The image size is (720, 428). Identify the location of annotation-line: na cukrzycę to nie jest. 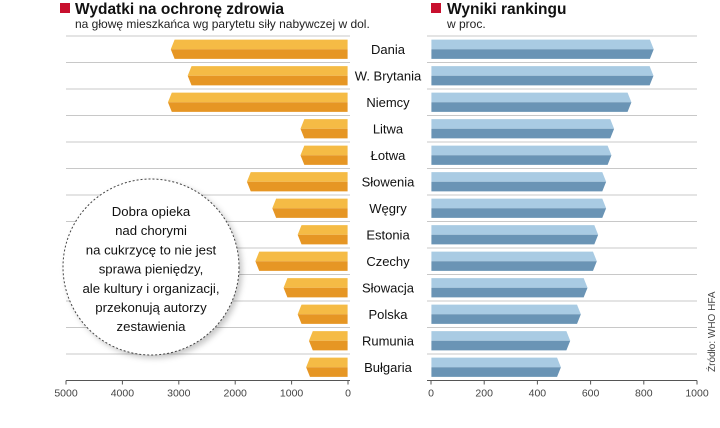
(151, 249).